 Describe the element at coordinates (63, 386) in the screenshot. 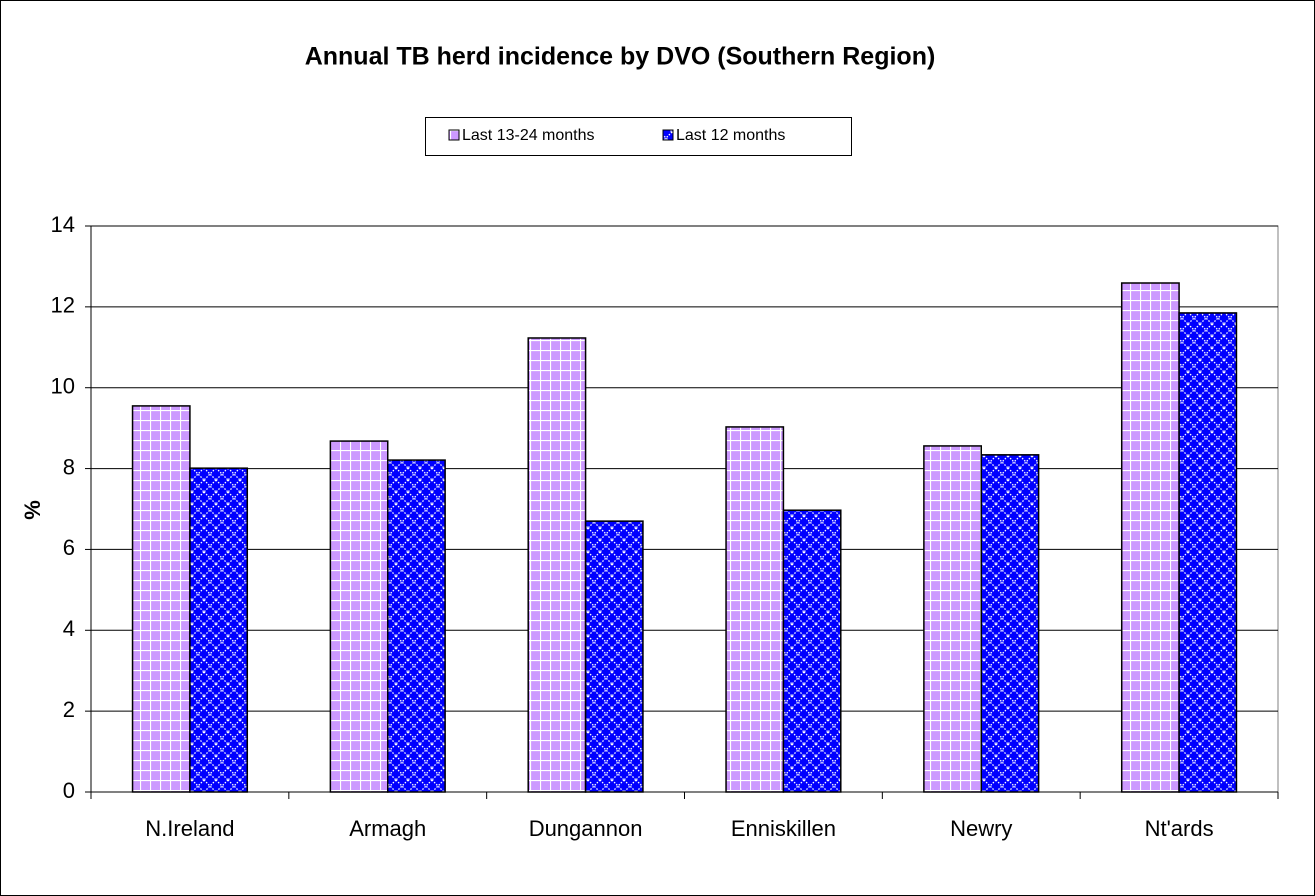

I see `y-tick-label: 10` at that location.